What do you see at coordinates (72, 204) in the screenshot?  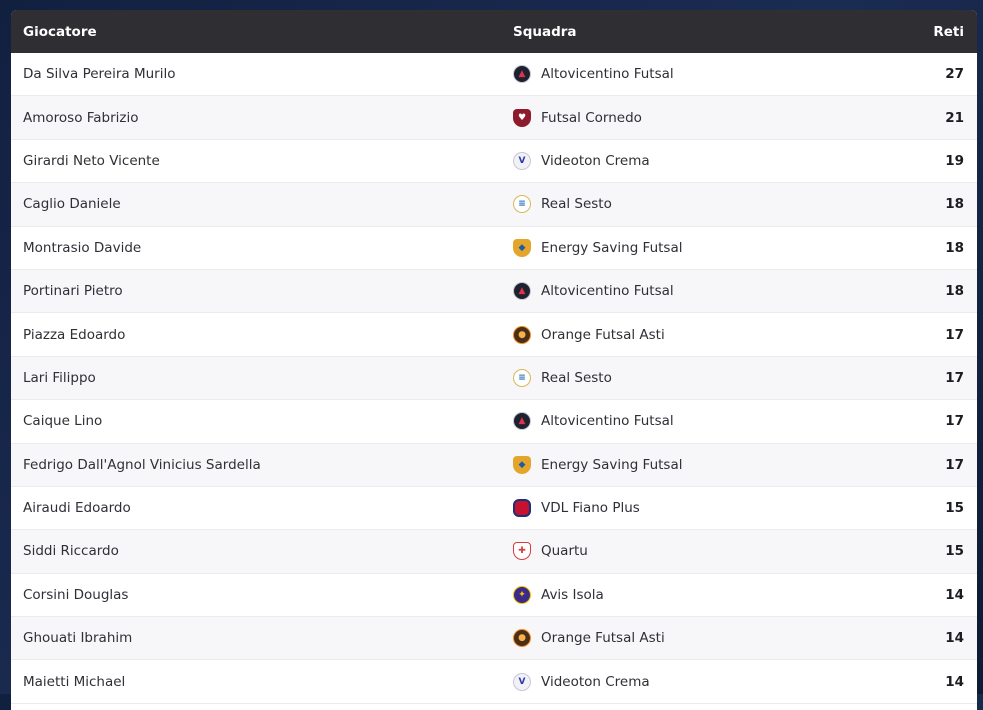 I see `player-name: Caglio Daniele` at bounding box center [72, 204].